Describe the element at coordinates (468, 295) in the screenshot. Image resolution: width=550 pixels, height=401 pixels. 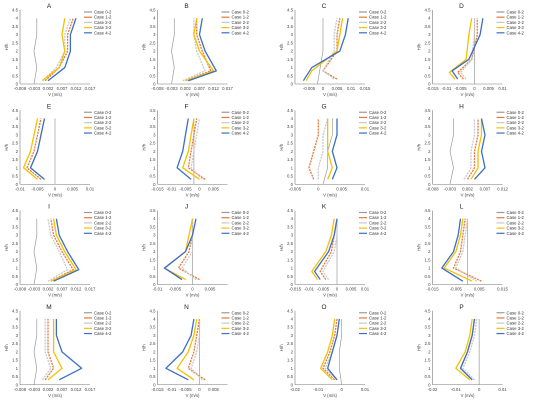
I see `x-axis-label: V (m/s)` at that location.